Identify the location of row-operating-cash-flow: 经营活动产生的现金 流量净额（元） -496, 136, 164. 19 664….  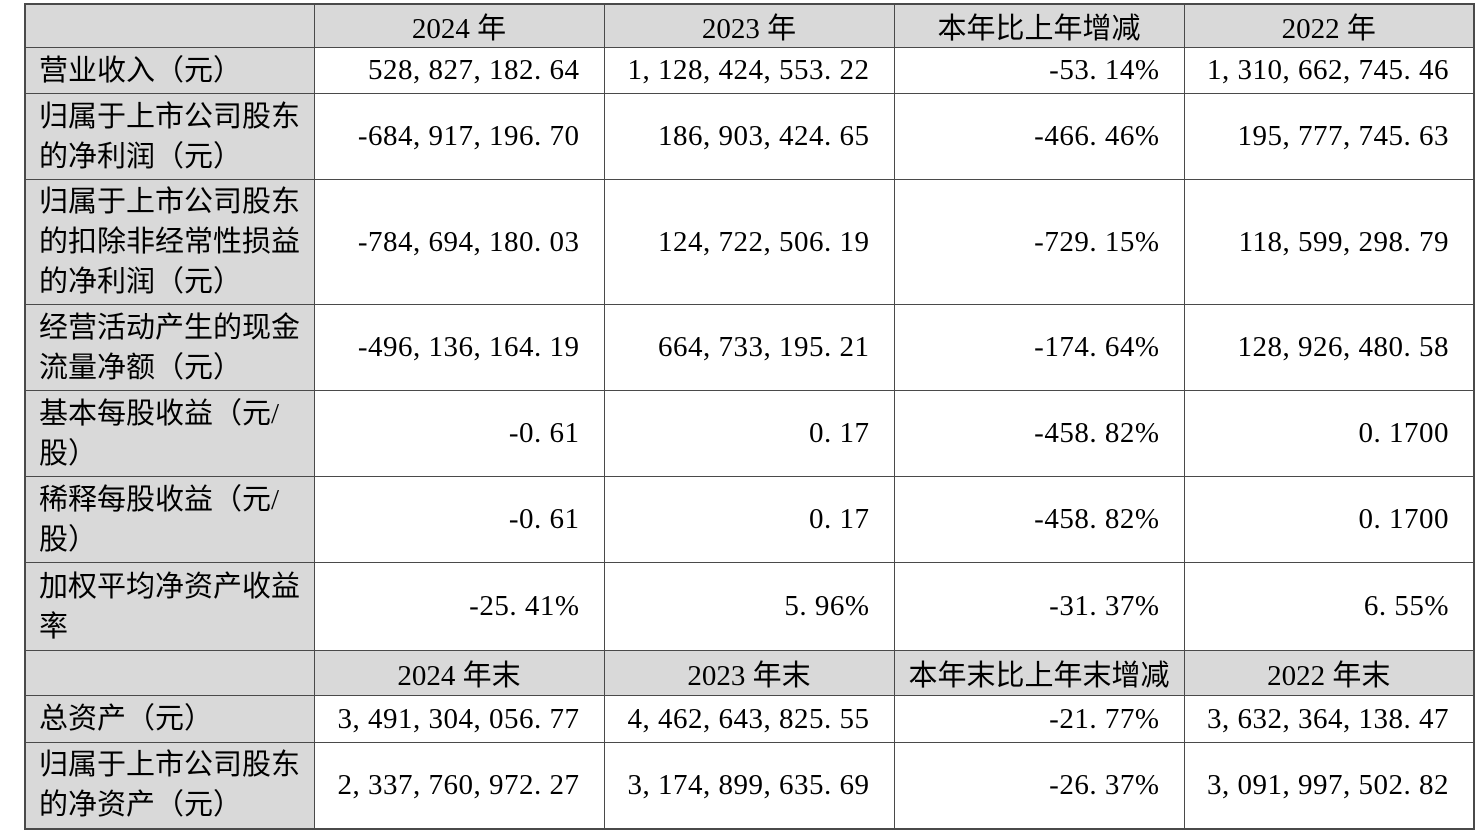
(749, 347).